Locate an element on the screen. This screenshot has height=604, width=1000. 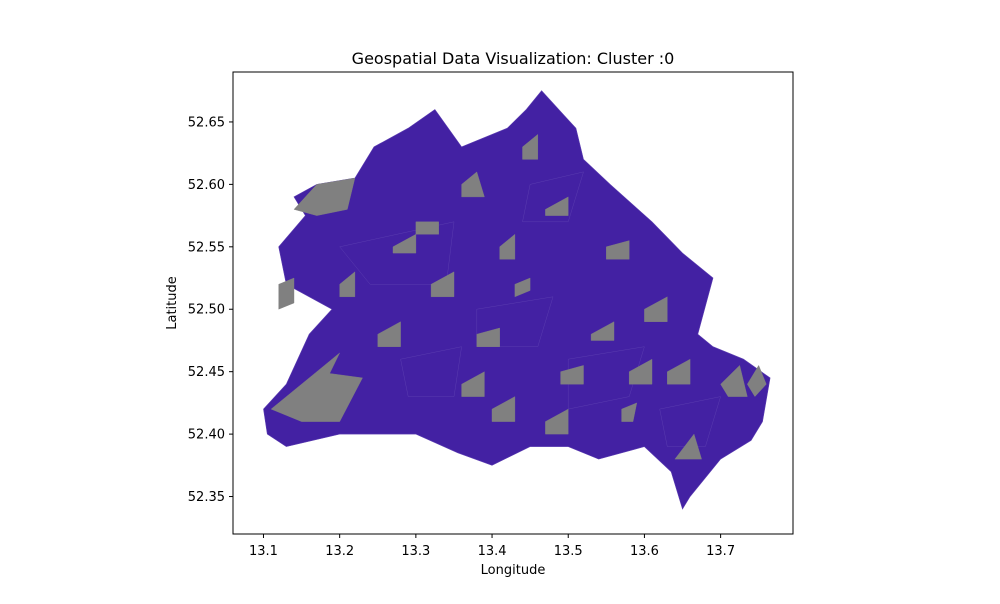
y-tick-label: 52.65 is located at coordinates (206, 122).